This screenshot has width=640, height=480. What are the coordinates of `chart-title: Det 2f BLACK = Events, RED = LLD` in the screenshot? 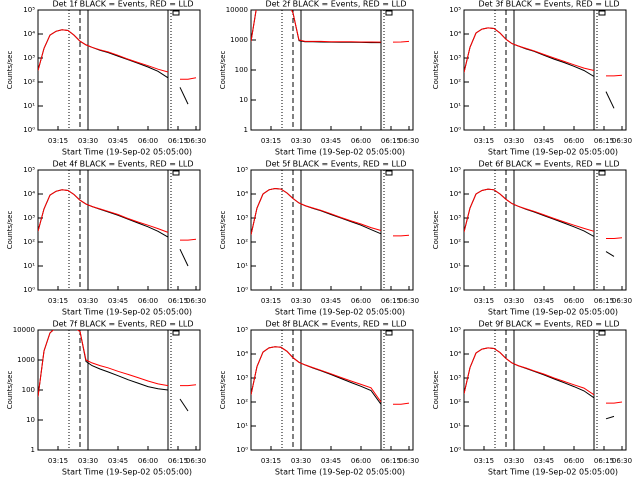 It's located at (335, 4).